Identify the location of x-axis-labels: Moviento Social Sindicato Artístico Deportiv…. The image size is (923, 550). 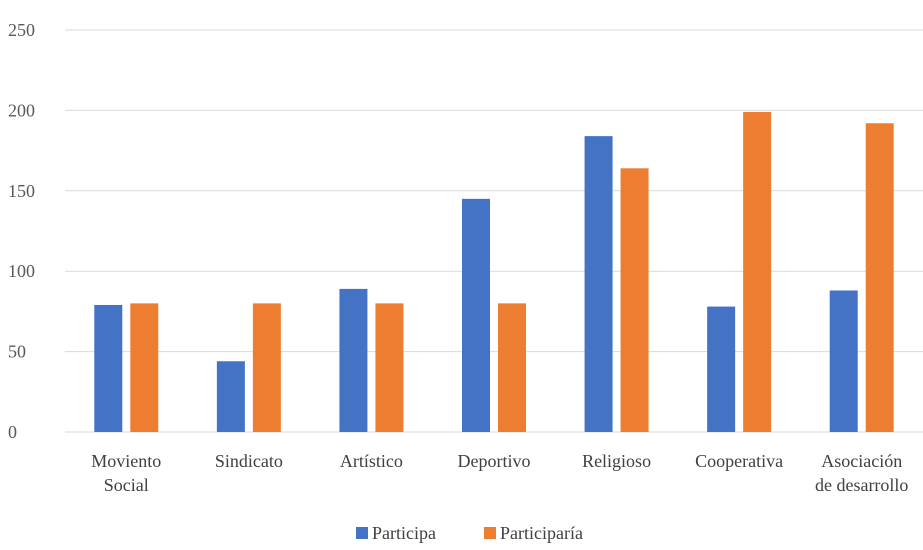
(499, 473).